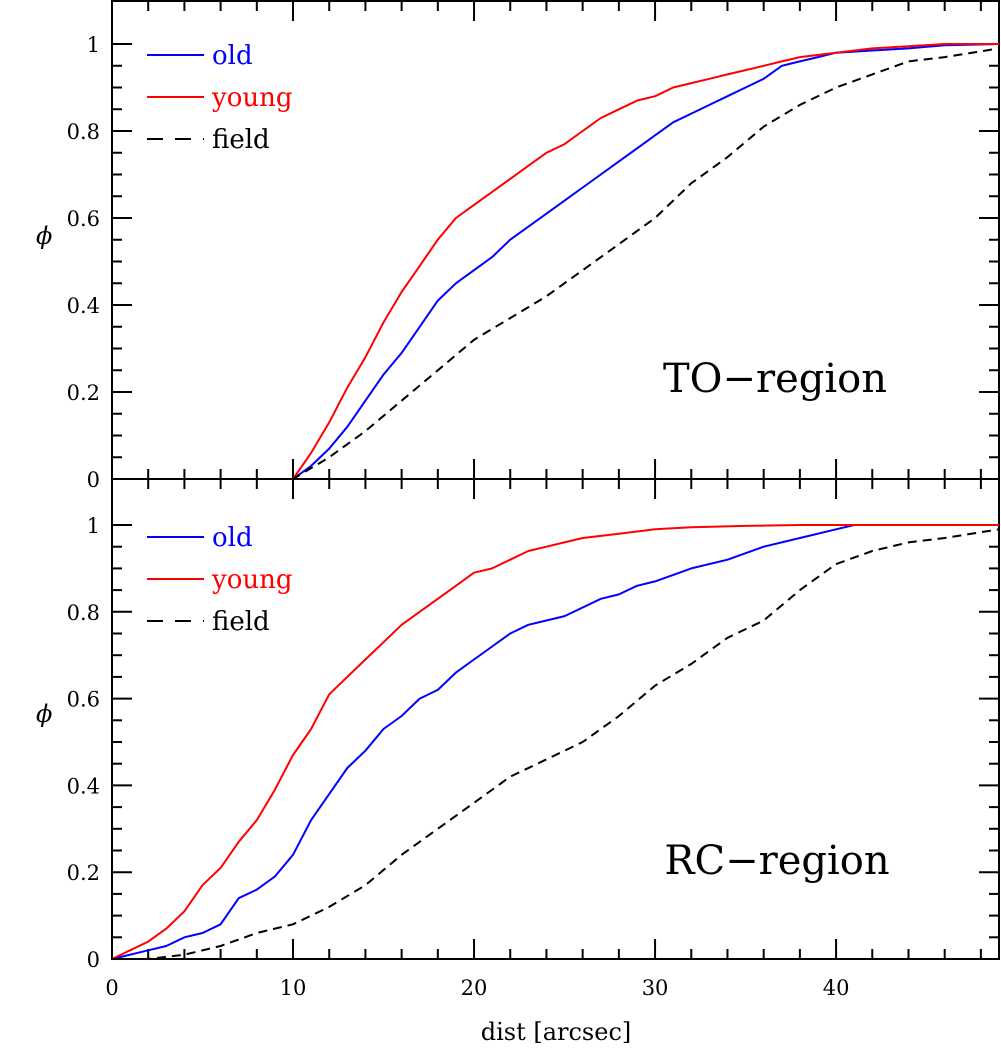 Image resolution: width=1001 pixels, height=1052 pixels. What do you see at coordinates (836, 988) in the screenshot?
I see `x-tick-label: 40` at bounding box center [836, 988].